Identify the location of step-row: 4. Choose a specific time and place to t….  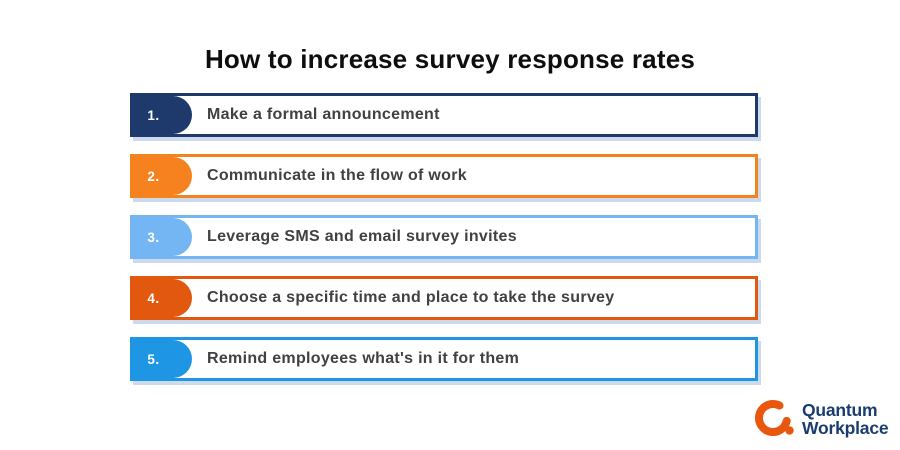
(444, 298).